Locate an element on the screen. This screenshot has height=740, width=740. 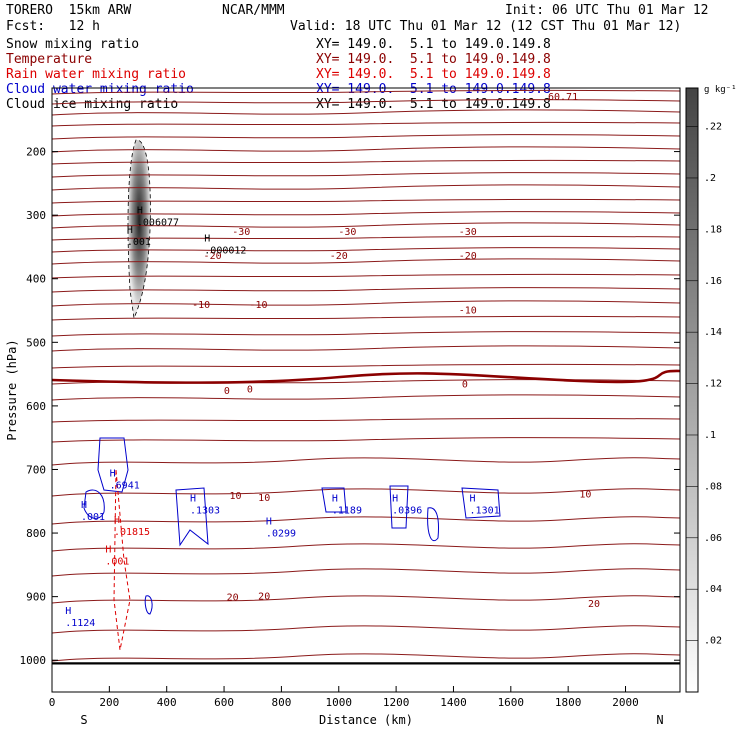
legend-cloud-ice-name: Cloud ice mixing ratio is located at coordinates (92, 104).